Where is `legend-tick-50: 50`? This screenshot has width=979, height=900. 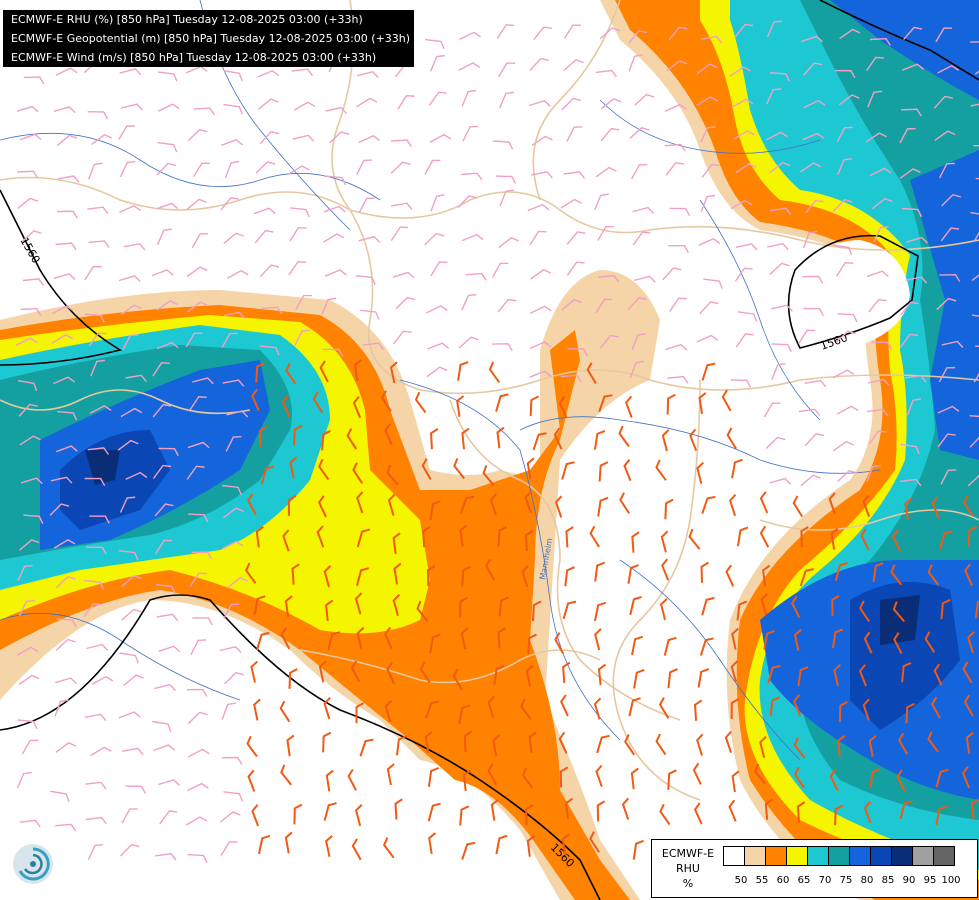
legend-tick-50: 50 is located at coordinates (741, 880).